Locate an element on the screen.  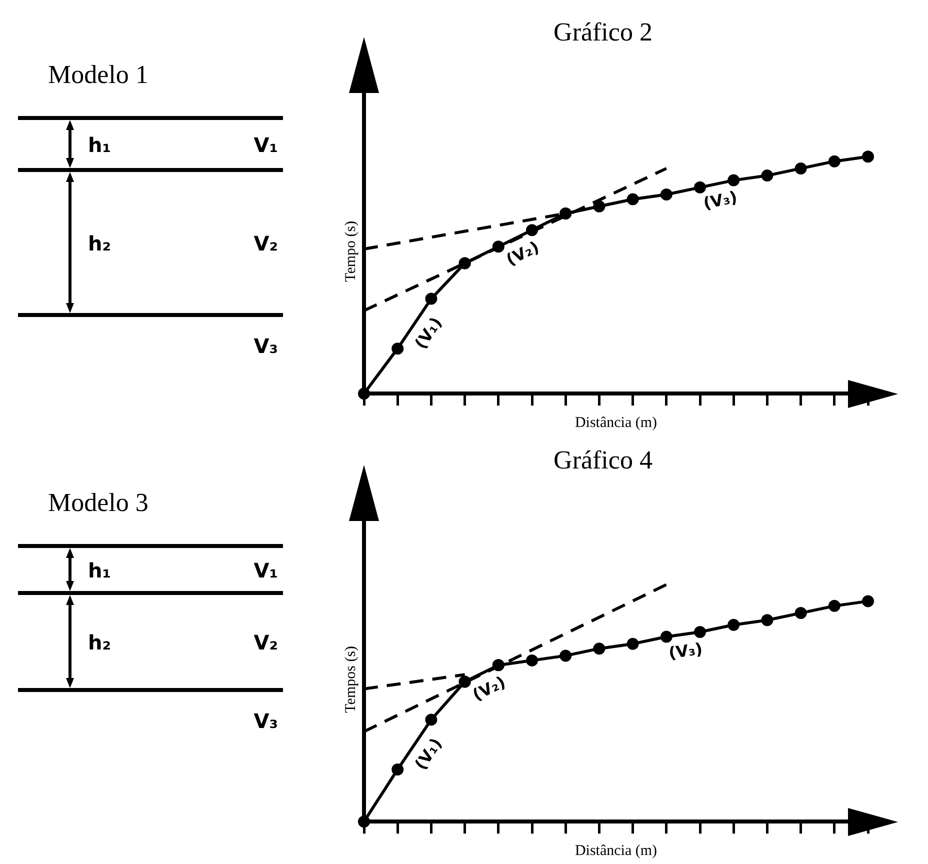
chart-title: Gráfico 4 is located at coordinates (603, 459).